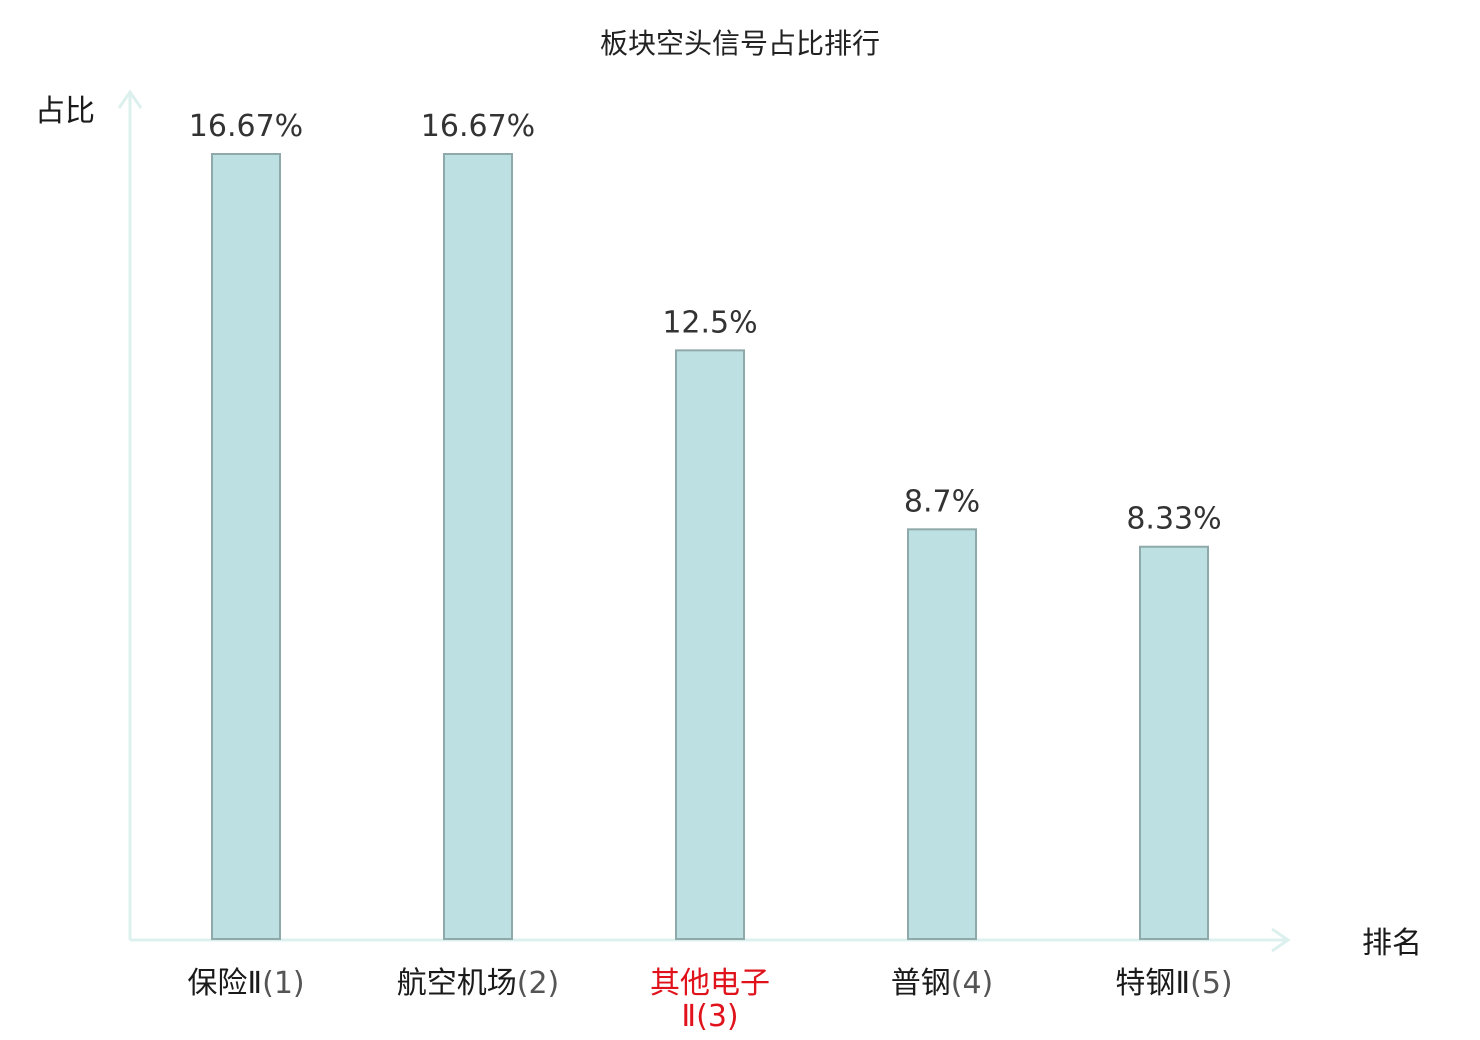 Image resolution: width=1480 pixels, height=1040 pixels. What do you see at coordinates (740, 43) in the screenshot?
I see `chart-title: 板块空头信号占比排行` at bounding box center [740, 43].